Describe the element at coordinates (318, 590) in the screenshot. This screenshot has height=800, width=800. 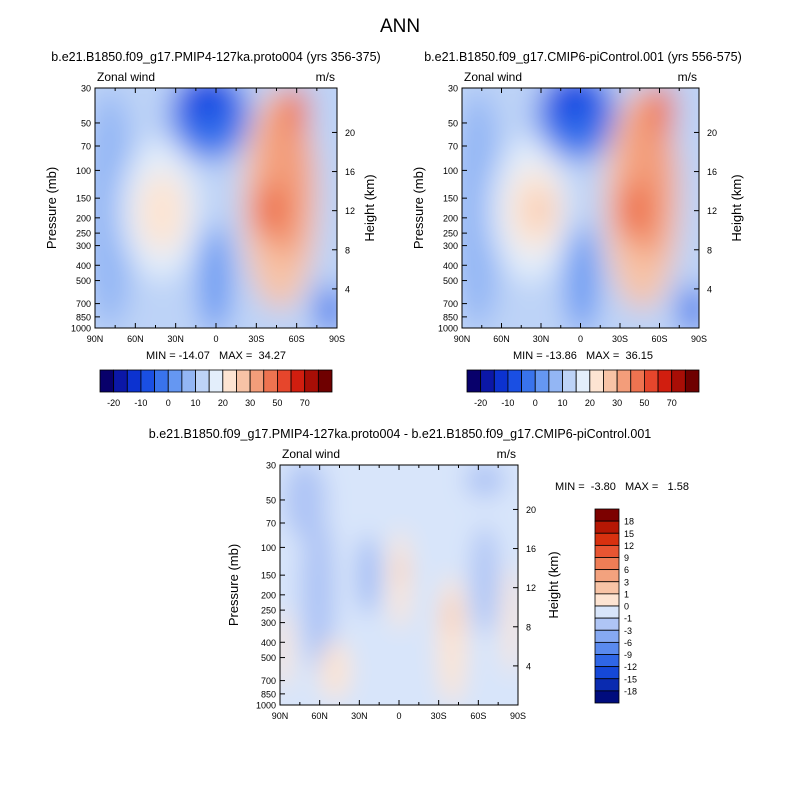
I see `nh-negative-column` at that location.